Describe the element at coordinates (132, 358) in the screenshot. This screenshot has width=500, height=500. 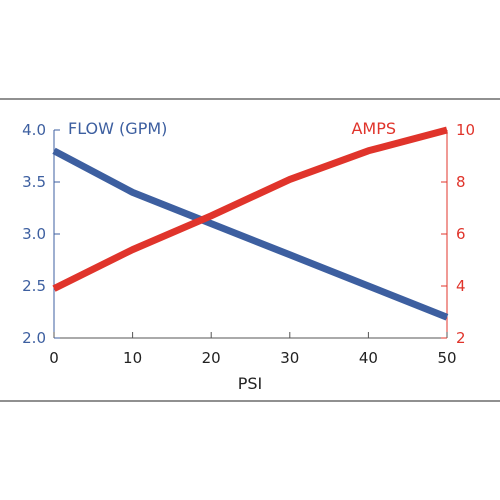
I see `x-tick-label: 10` at that location.